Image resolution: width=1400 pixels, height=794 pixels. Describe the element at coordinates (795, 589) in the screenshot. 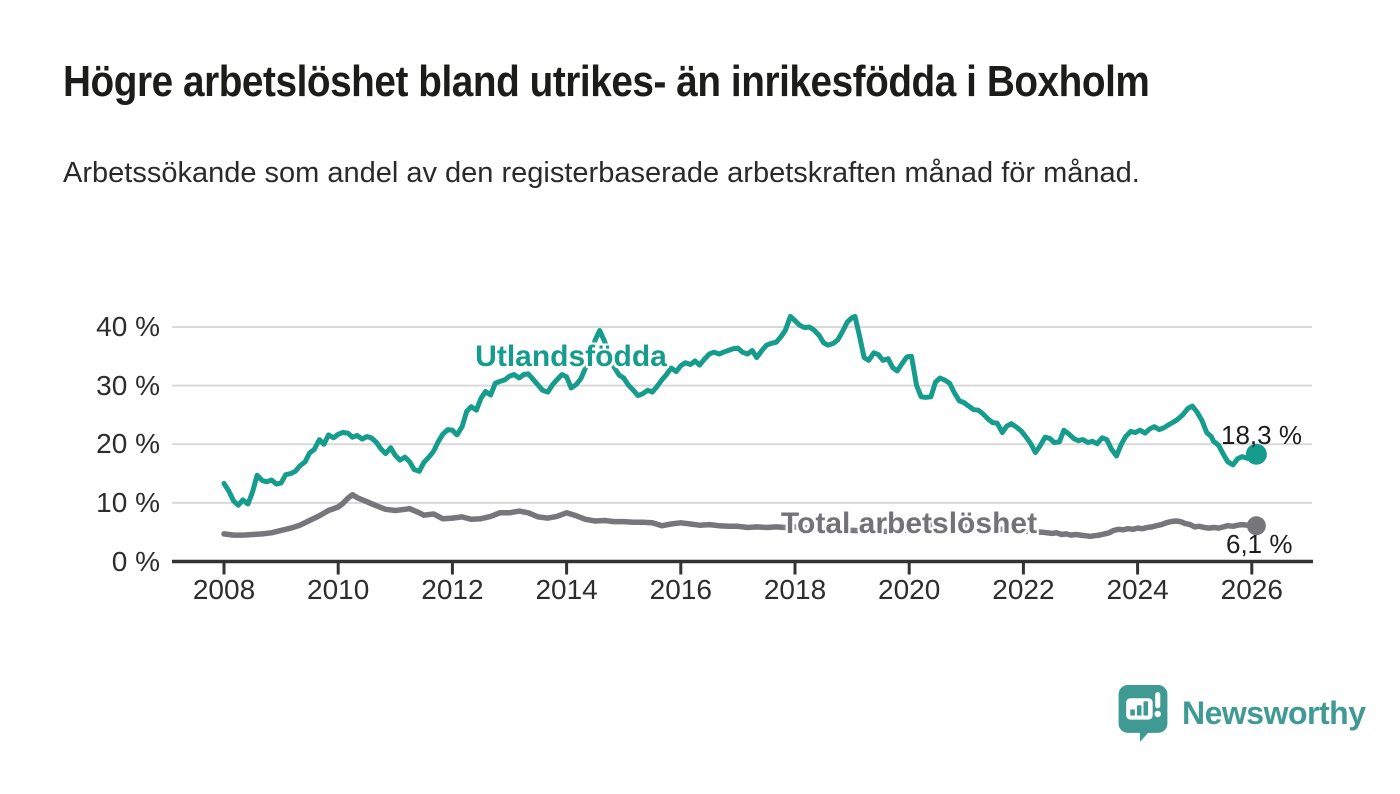

I see `x-tick-label: 2018` at that location.